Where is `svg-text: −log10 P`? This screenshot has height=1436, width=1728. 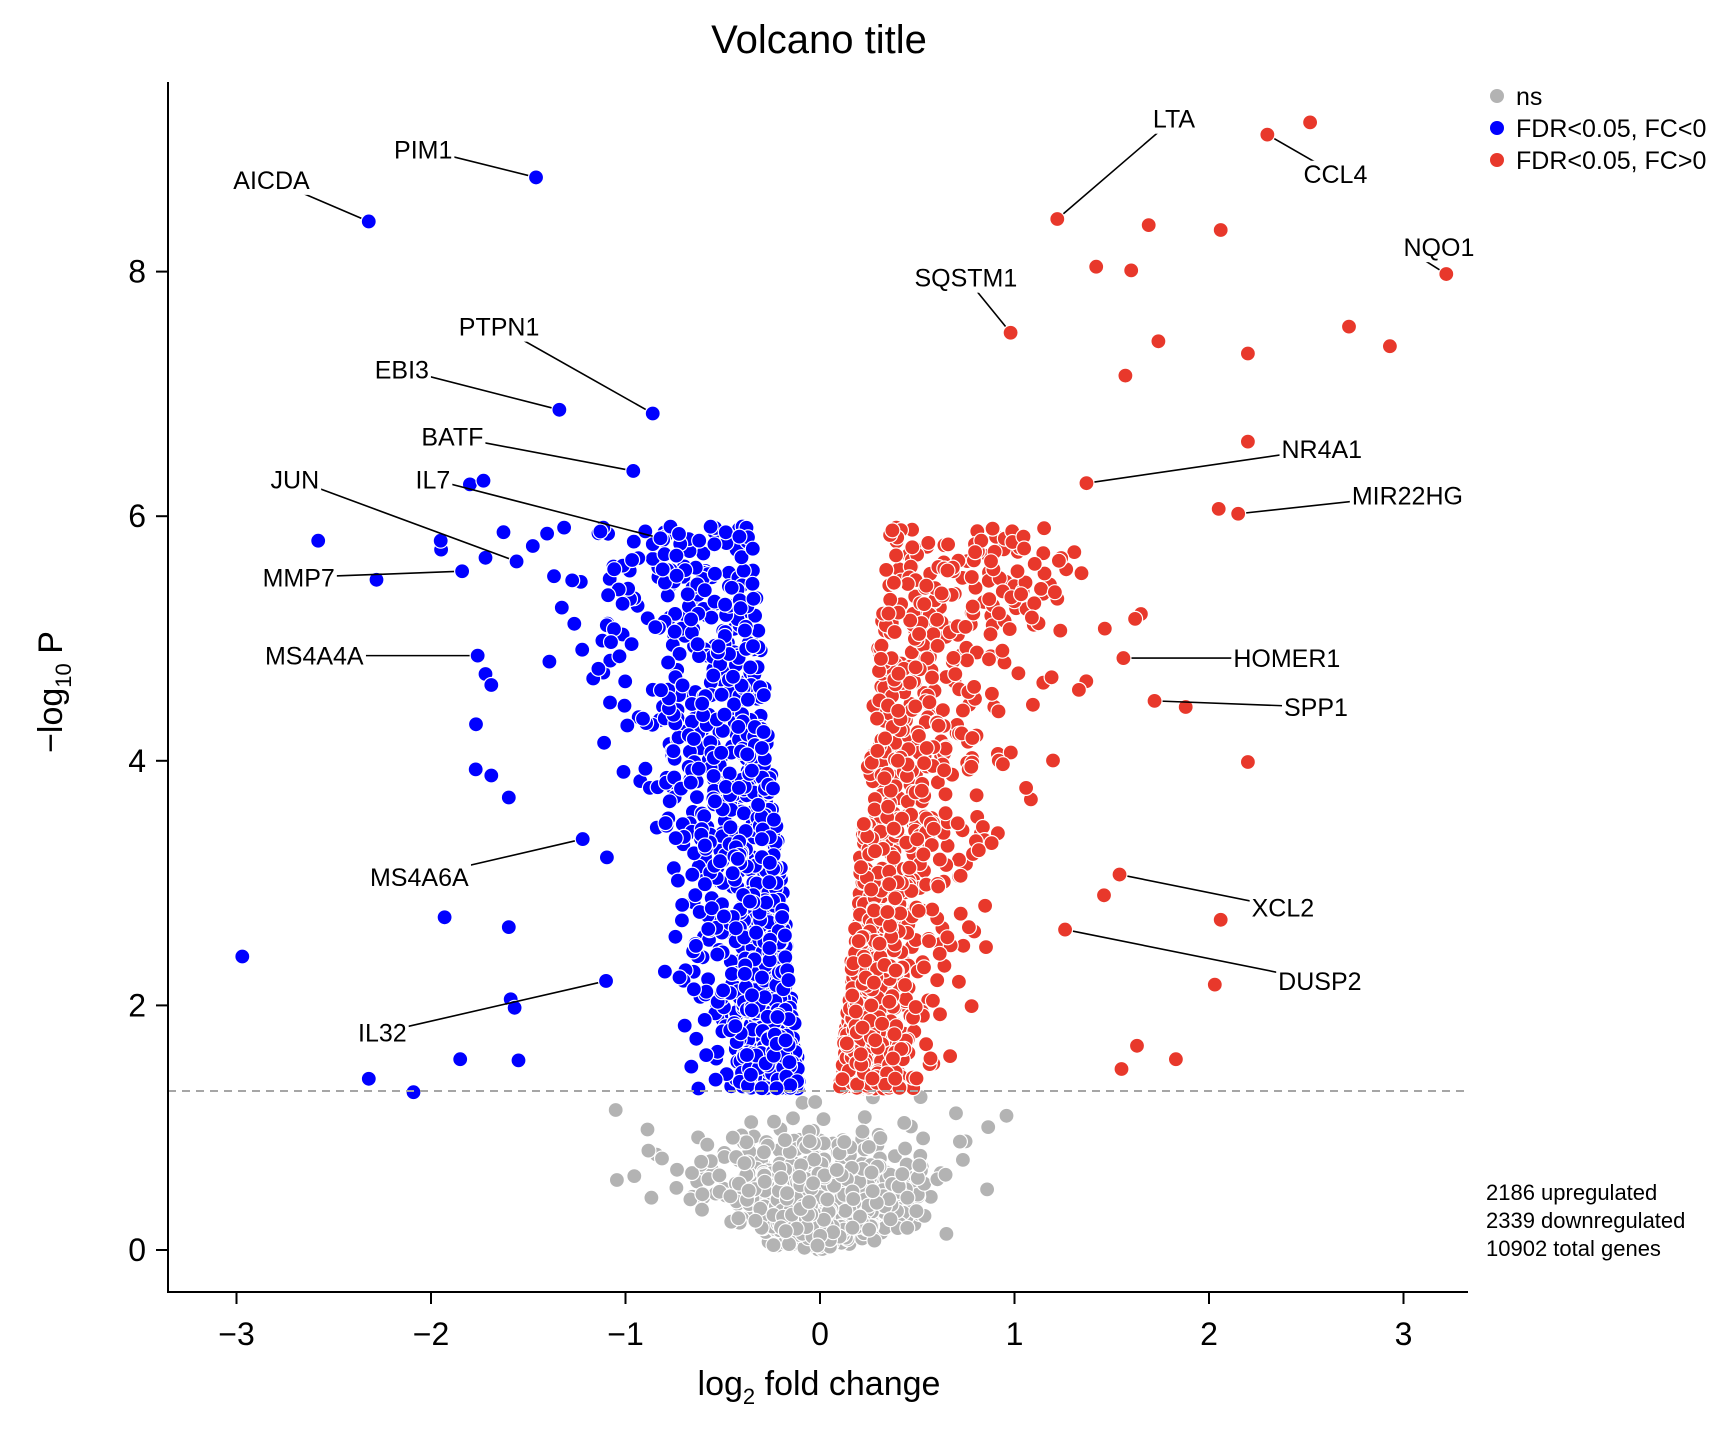
svg-text: −log10 P is located at coordinates (54, 692).